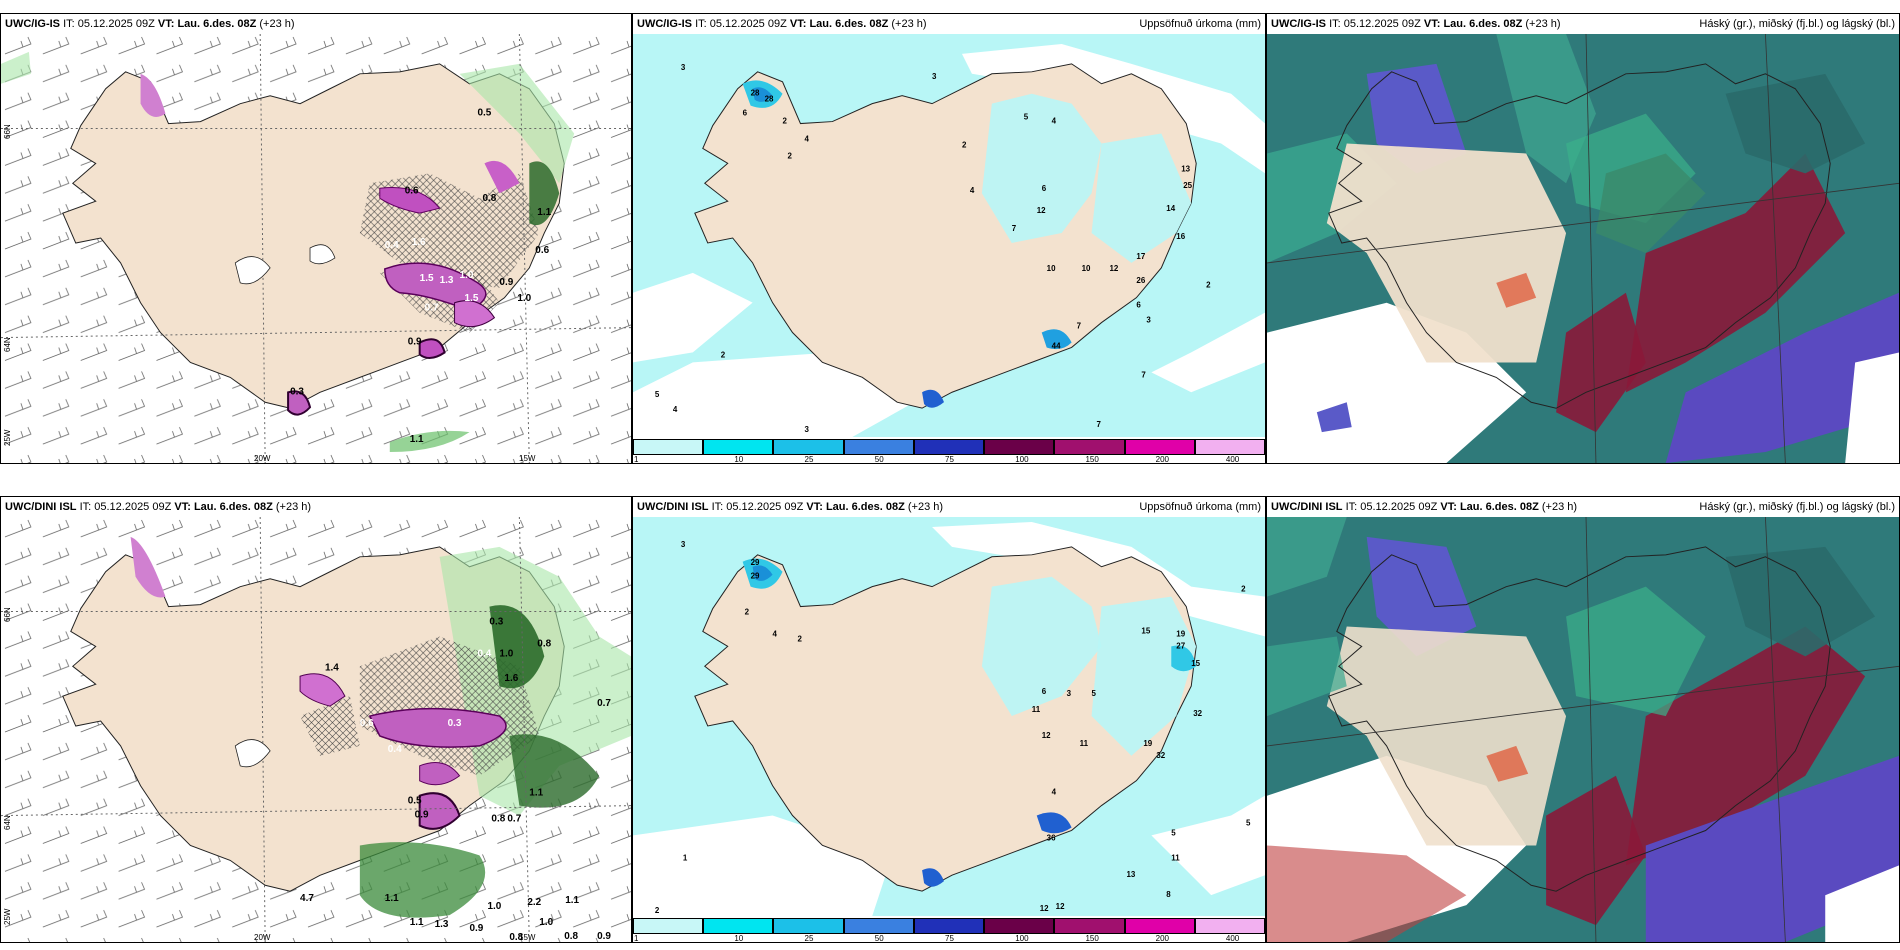 Image resolution: width=1900 pixels, height=950 pixels. I want to click on precip-value: 27, so click(1180, 645).